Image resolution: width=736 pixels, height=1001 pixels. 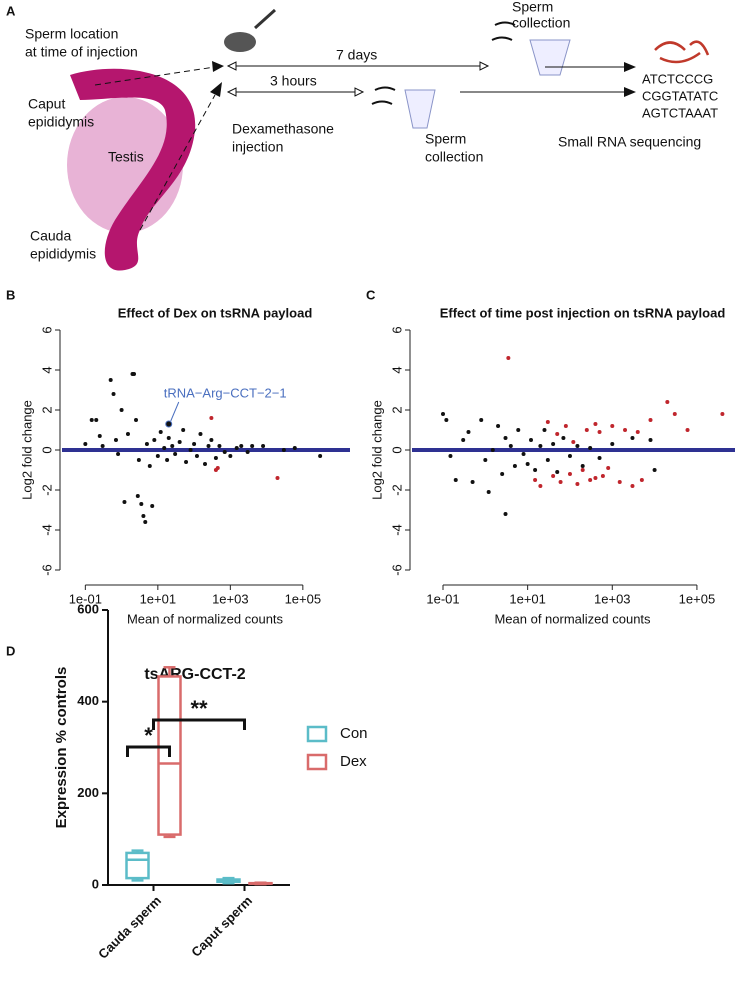 What do you see at coordinates (445, 139) in the screenshot?
I see `label: Sperm` at bounding box center [445, 139].